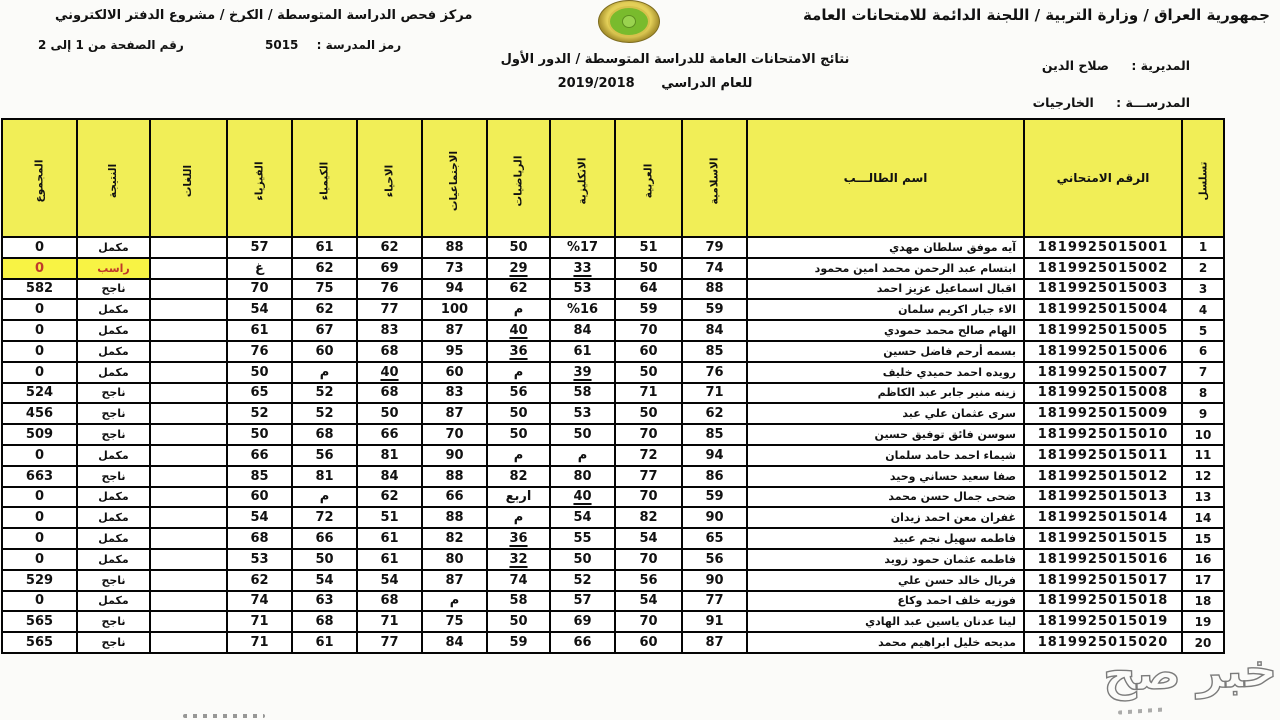  What do you see at coordinates (259, 622) in the screenshot?
I see `cell-physics-score: 71` at bounding box center [259, 622].